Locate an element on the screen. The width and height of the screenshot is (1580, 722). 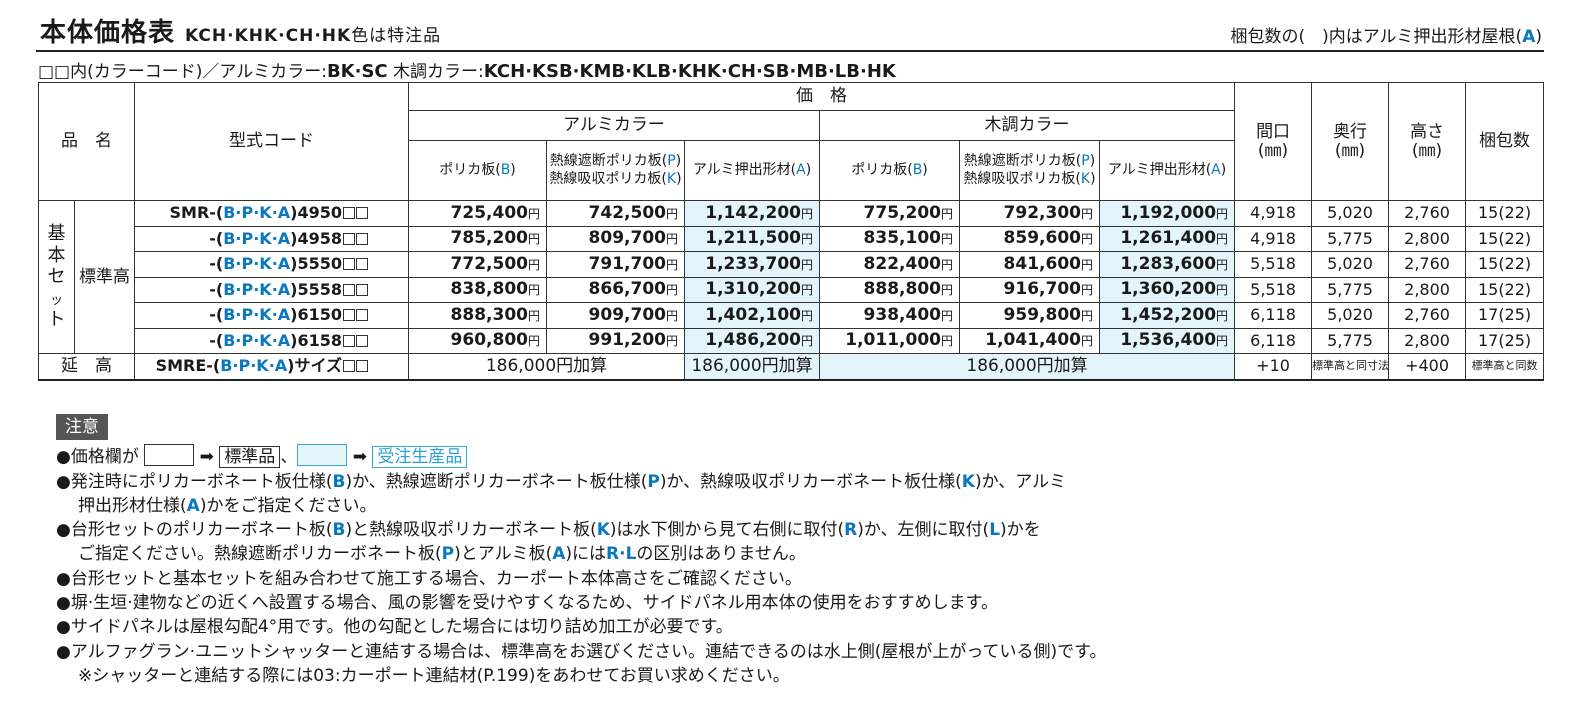
ext-width: +10 is located at coordinates (1273, 367).